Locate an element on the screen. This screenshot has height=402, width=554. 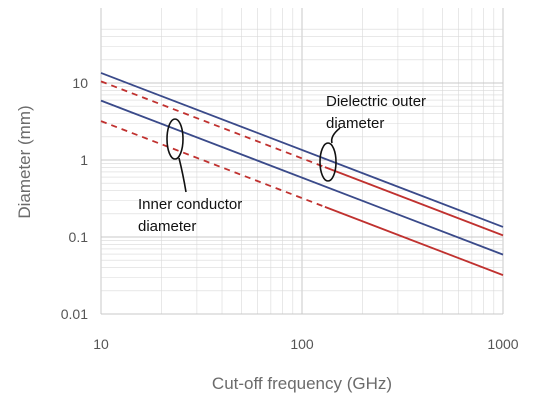
series-line-4-dashed is located at coordinates (213, 164).